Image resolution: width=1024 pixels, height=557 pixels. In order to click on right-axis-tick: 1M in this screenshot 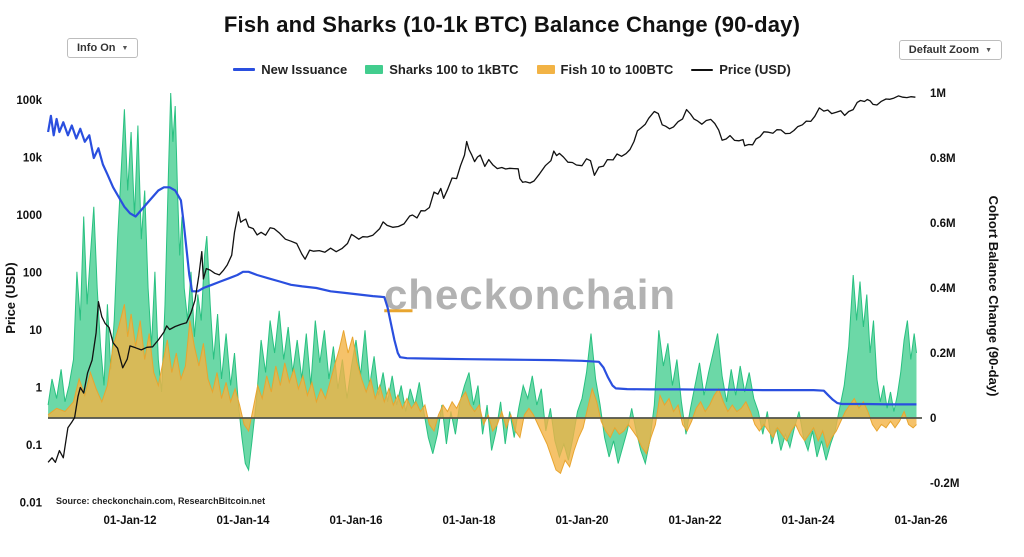, I will do `click(938, 94)`.